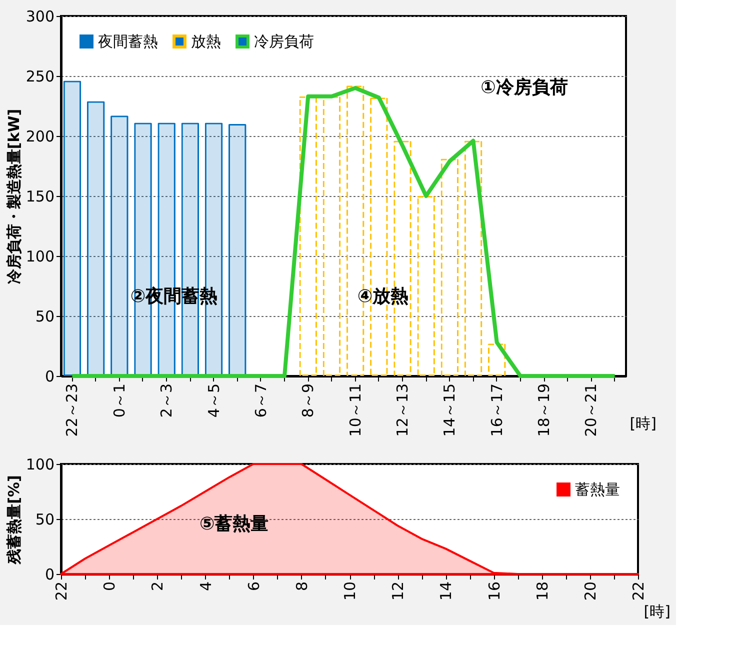 This screenshot has width=733, height=651. What do you see at coordinates (205, 587) in the screenshot?
I see `x-tick-label: 4` at bounding box center [205, 587].